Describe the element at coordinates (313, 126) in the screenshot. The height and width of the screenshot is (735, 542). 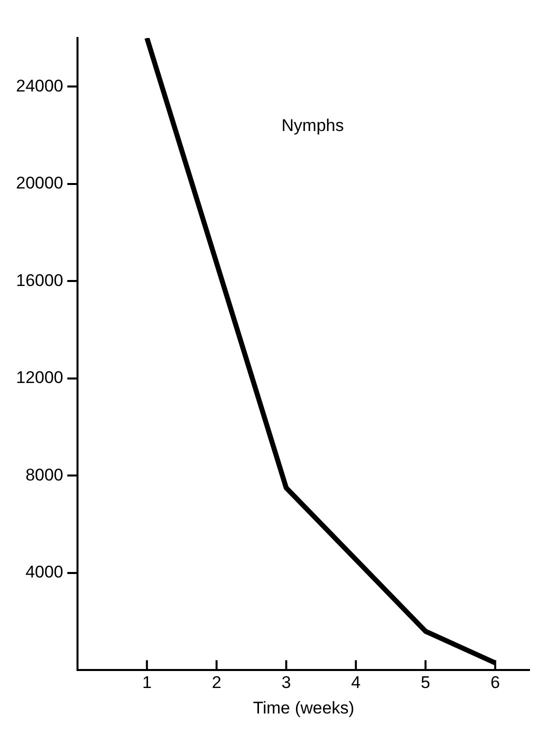
I see `annotation: Nymphs` at that location.